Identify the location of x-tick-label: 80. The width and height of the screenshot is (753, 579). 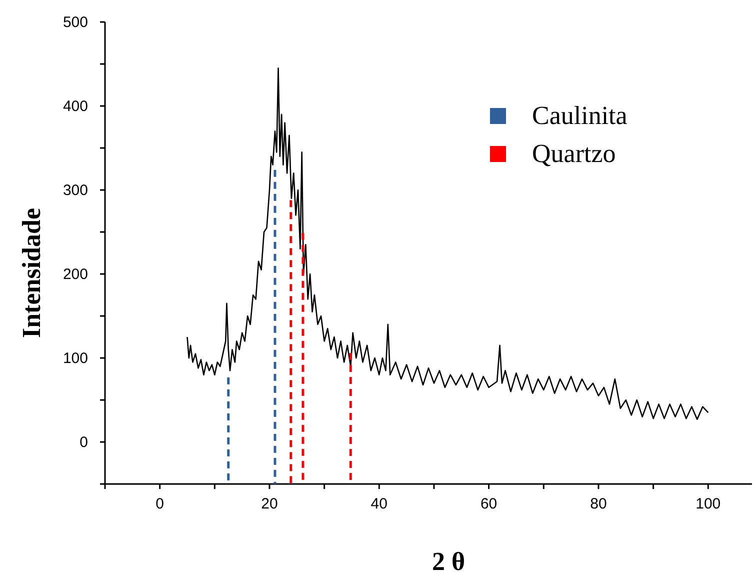
(598, 504).